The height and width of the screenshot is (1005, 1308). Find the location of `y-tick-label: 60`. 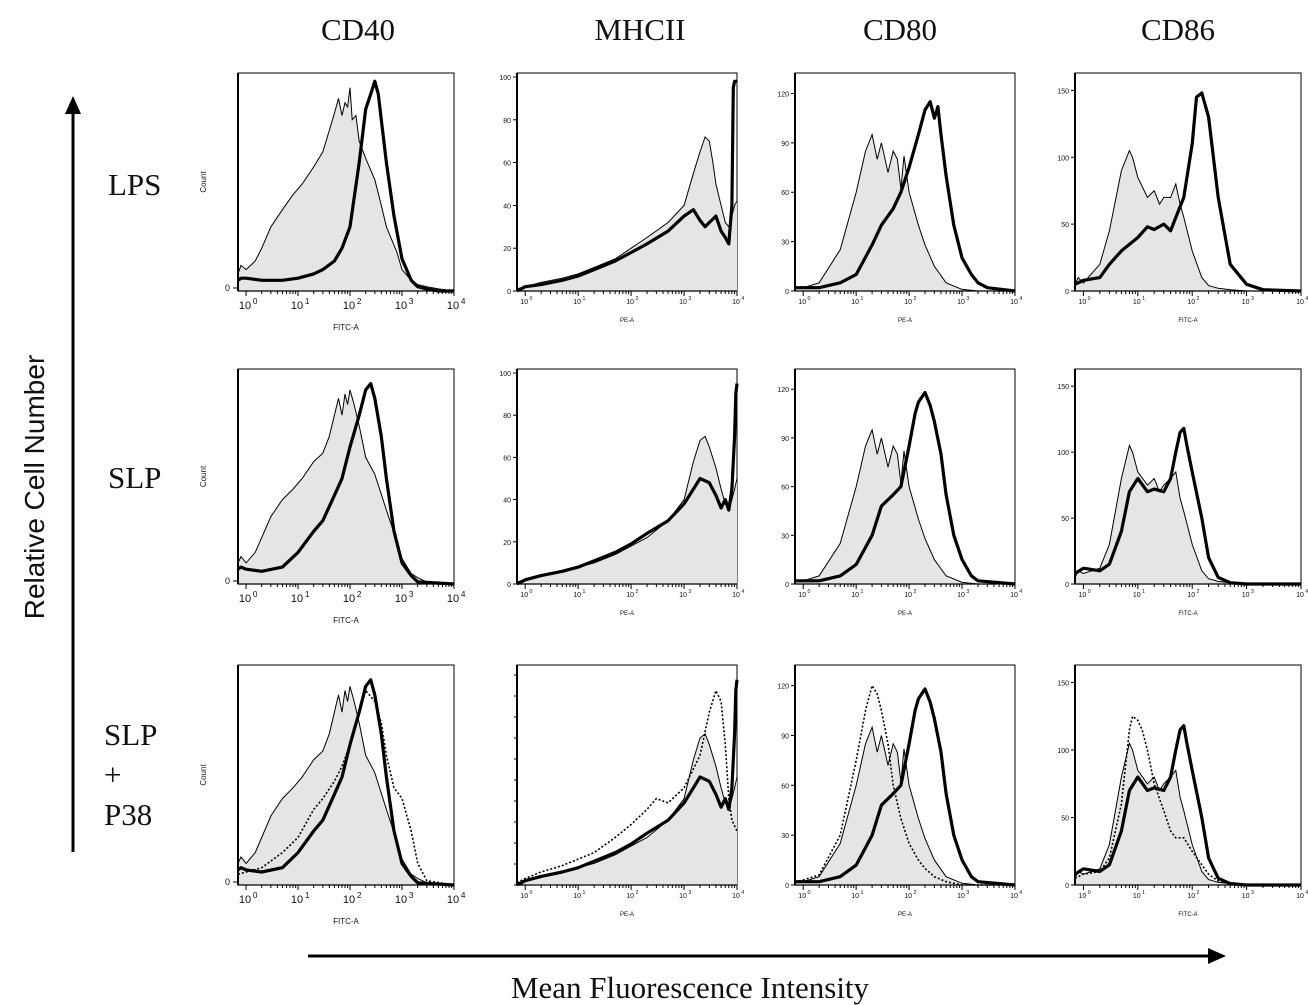

y-tick-label: 60 is located at coordinates (507, 164).